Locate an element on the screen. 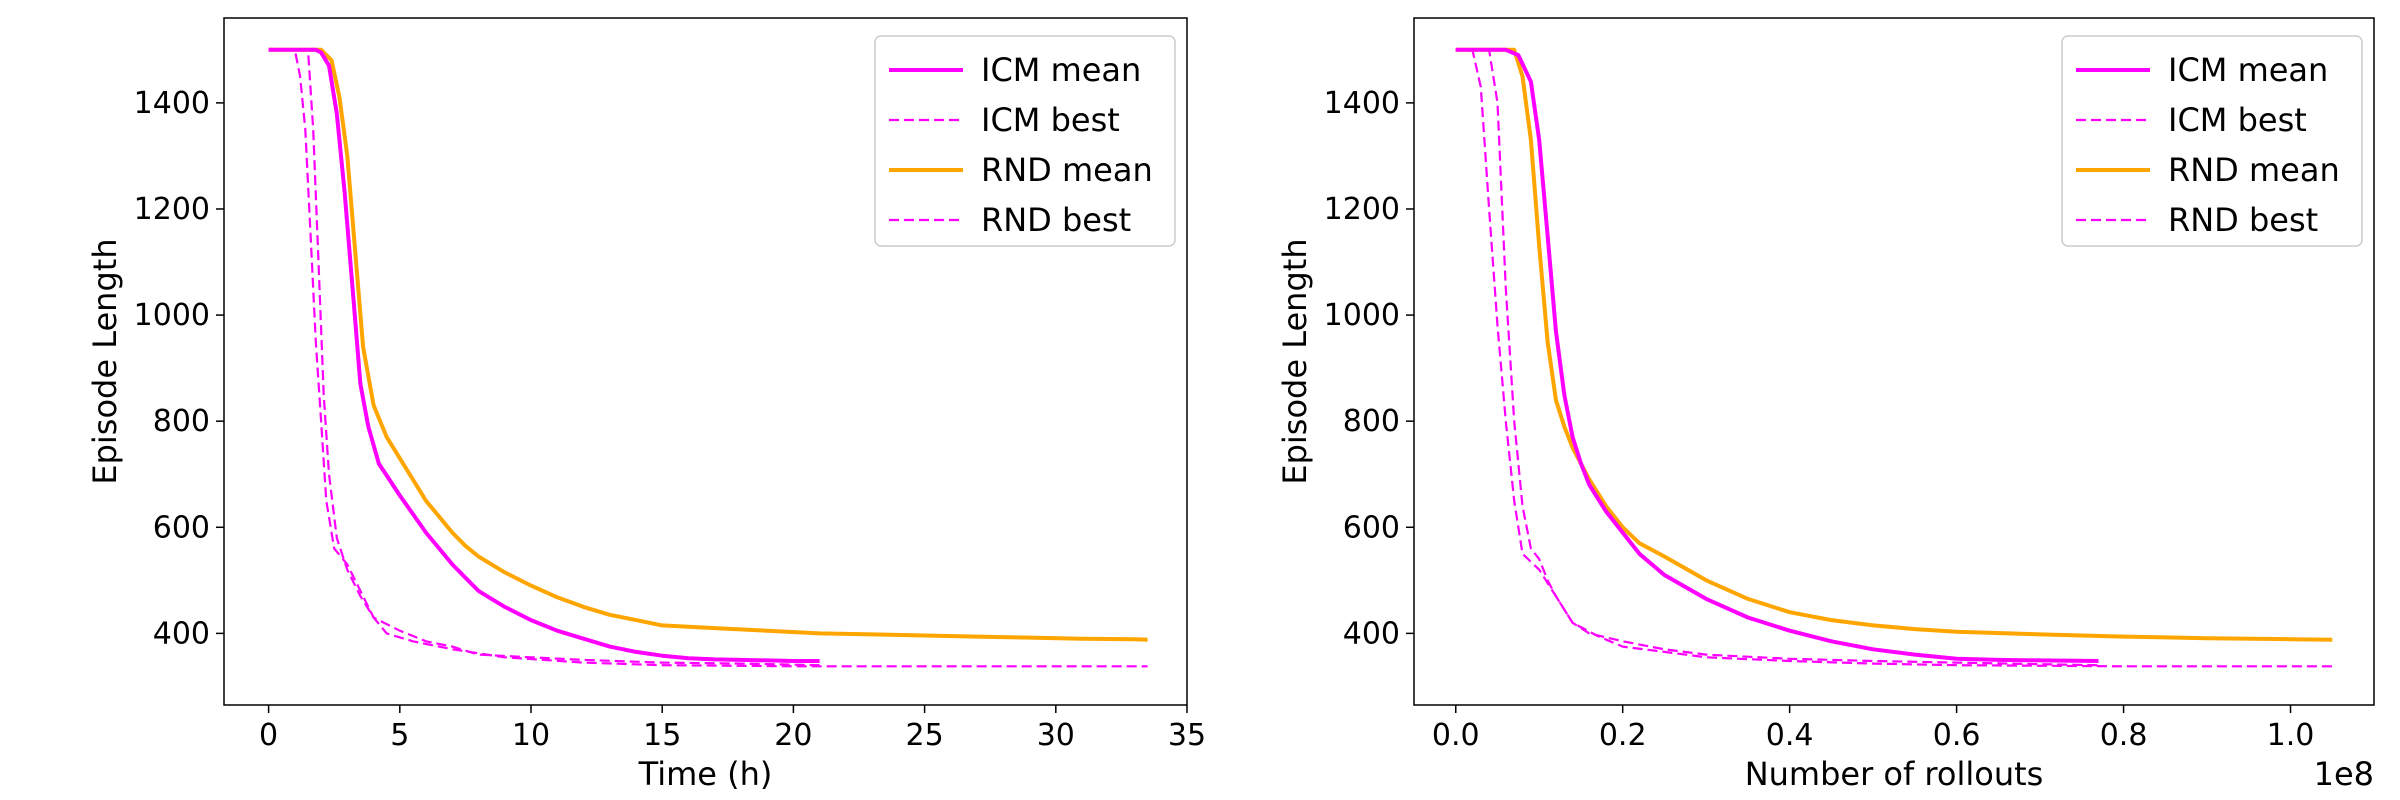  x-tick-label: 35 is located at coordinates (1187, 735).